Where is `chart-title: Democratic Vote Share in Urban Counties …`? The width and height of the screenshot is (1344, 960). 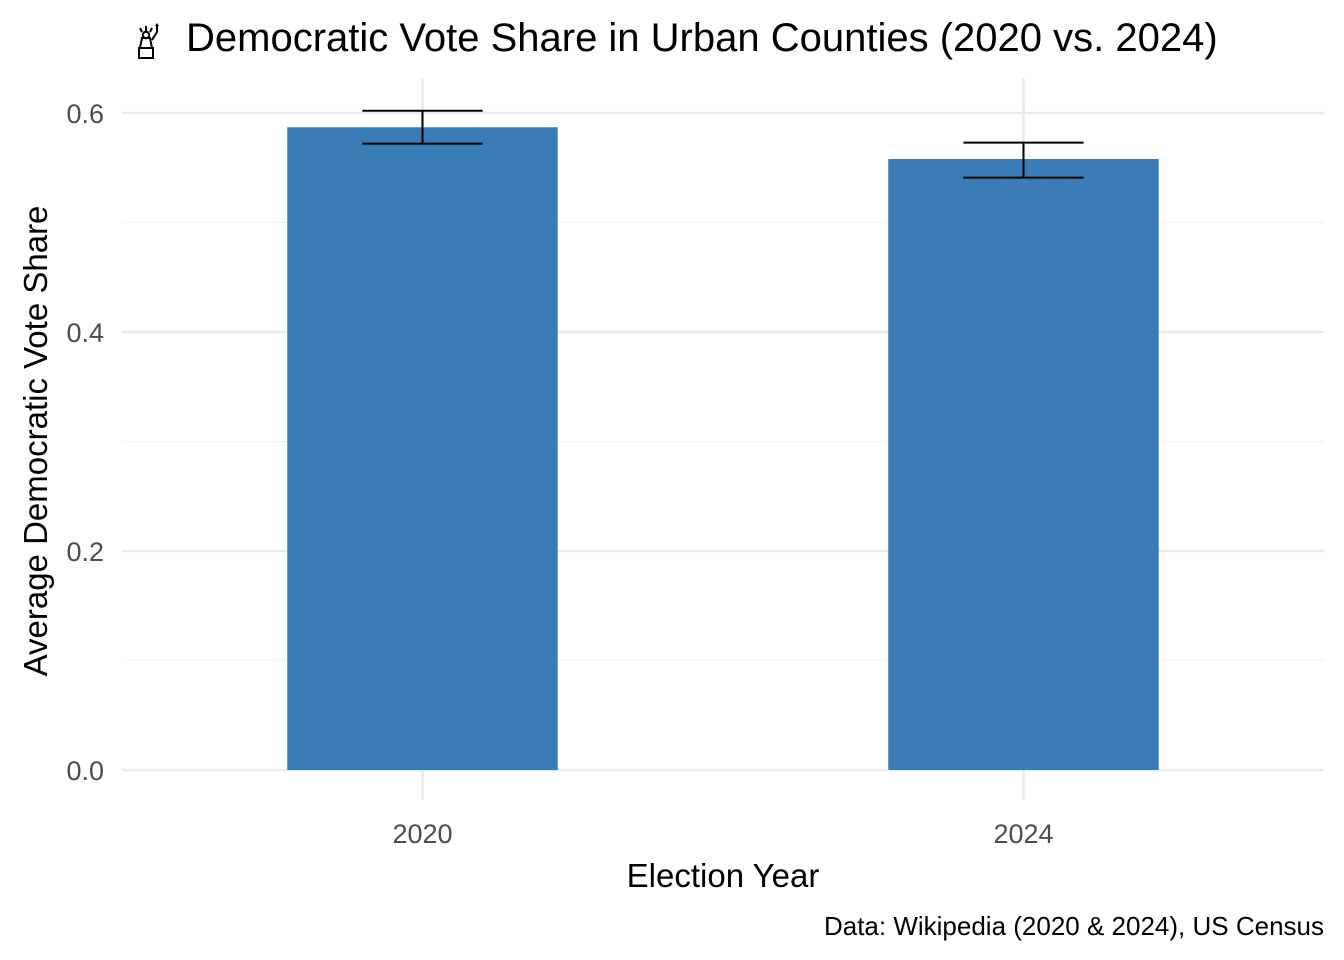
chart-title: Democratic Vote Share in Urban Counties … is located at coordinates (702, 38).